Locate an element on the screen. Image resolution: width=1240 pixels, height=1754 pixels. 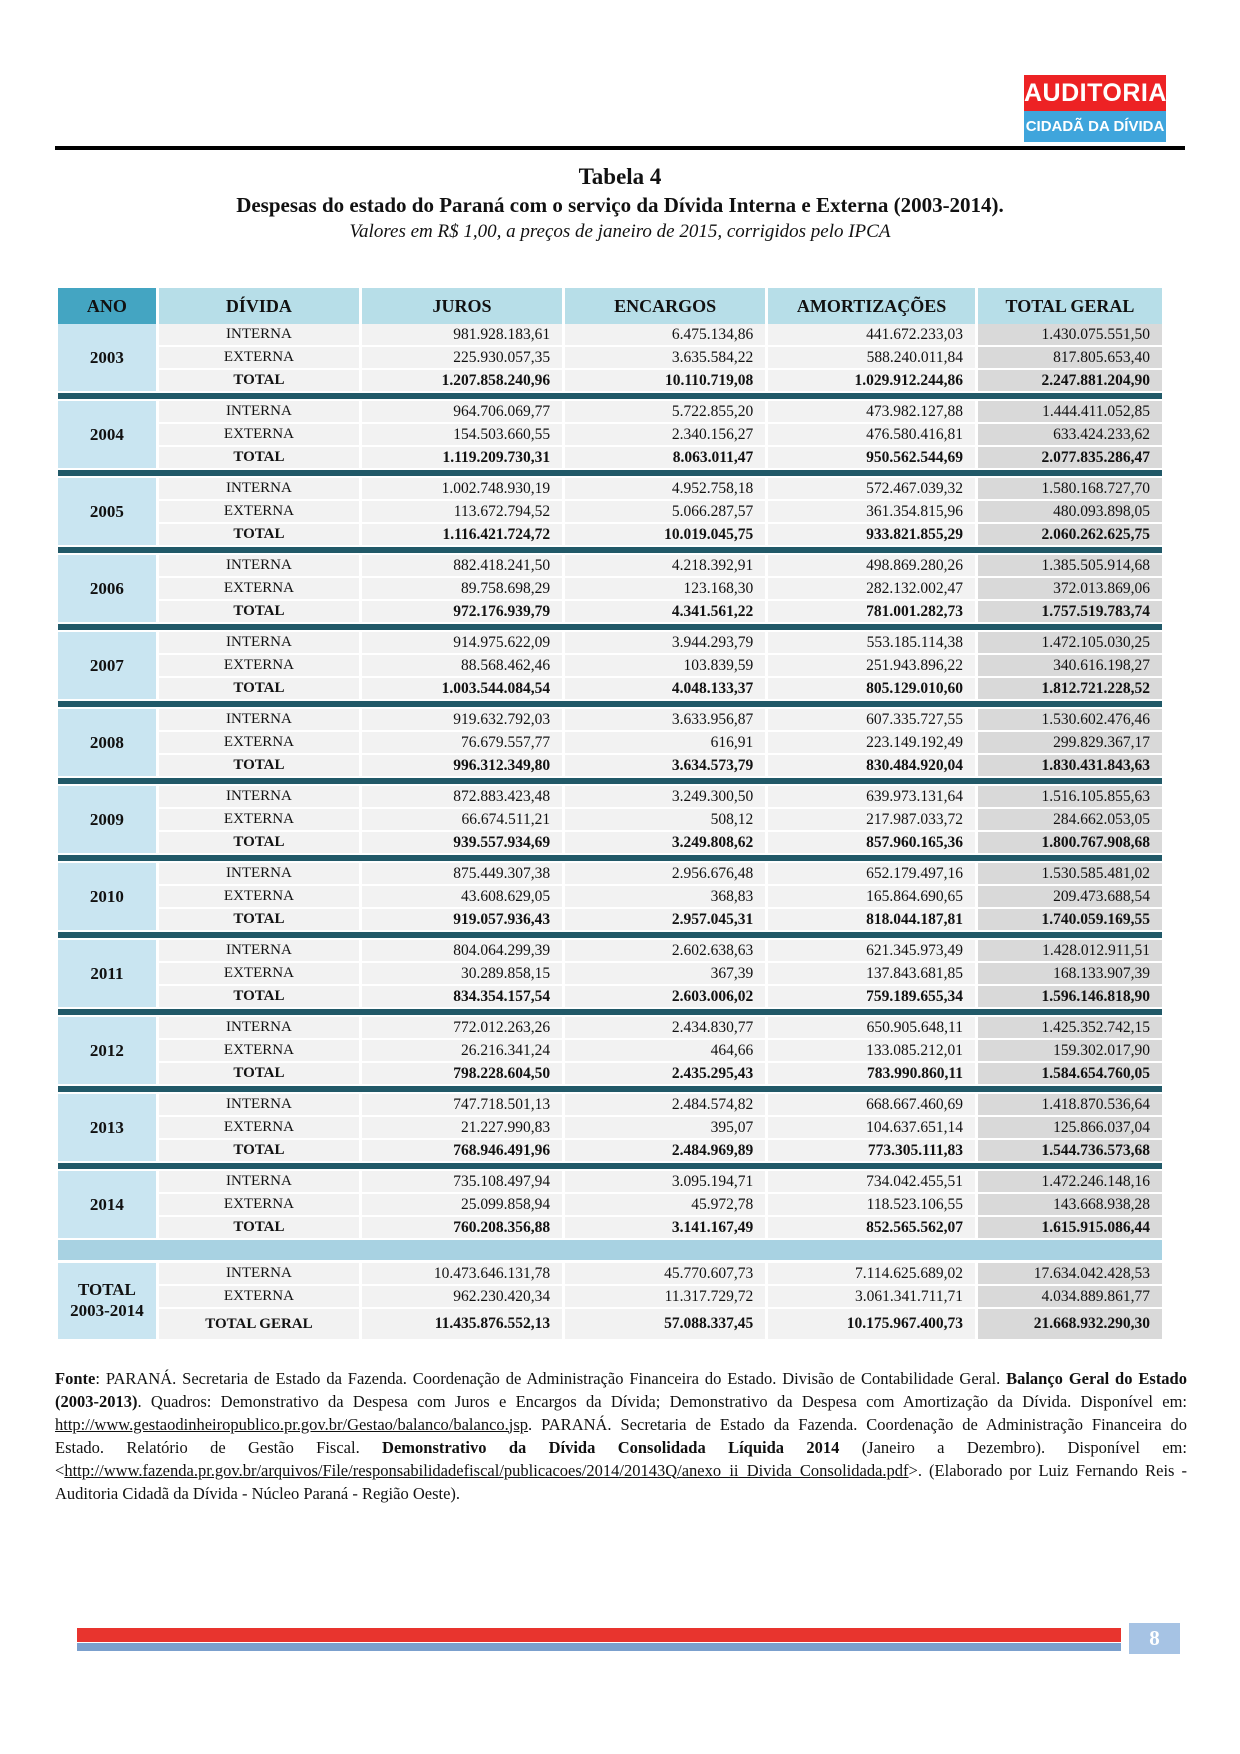
value-cell: 3.633.956,87 is located at coordinates (666, 720).